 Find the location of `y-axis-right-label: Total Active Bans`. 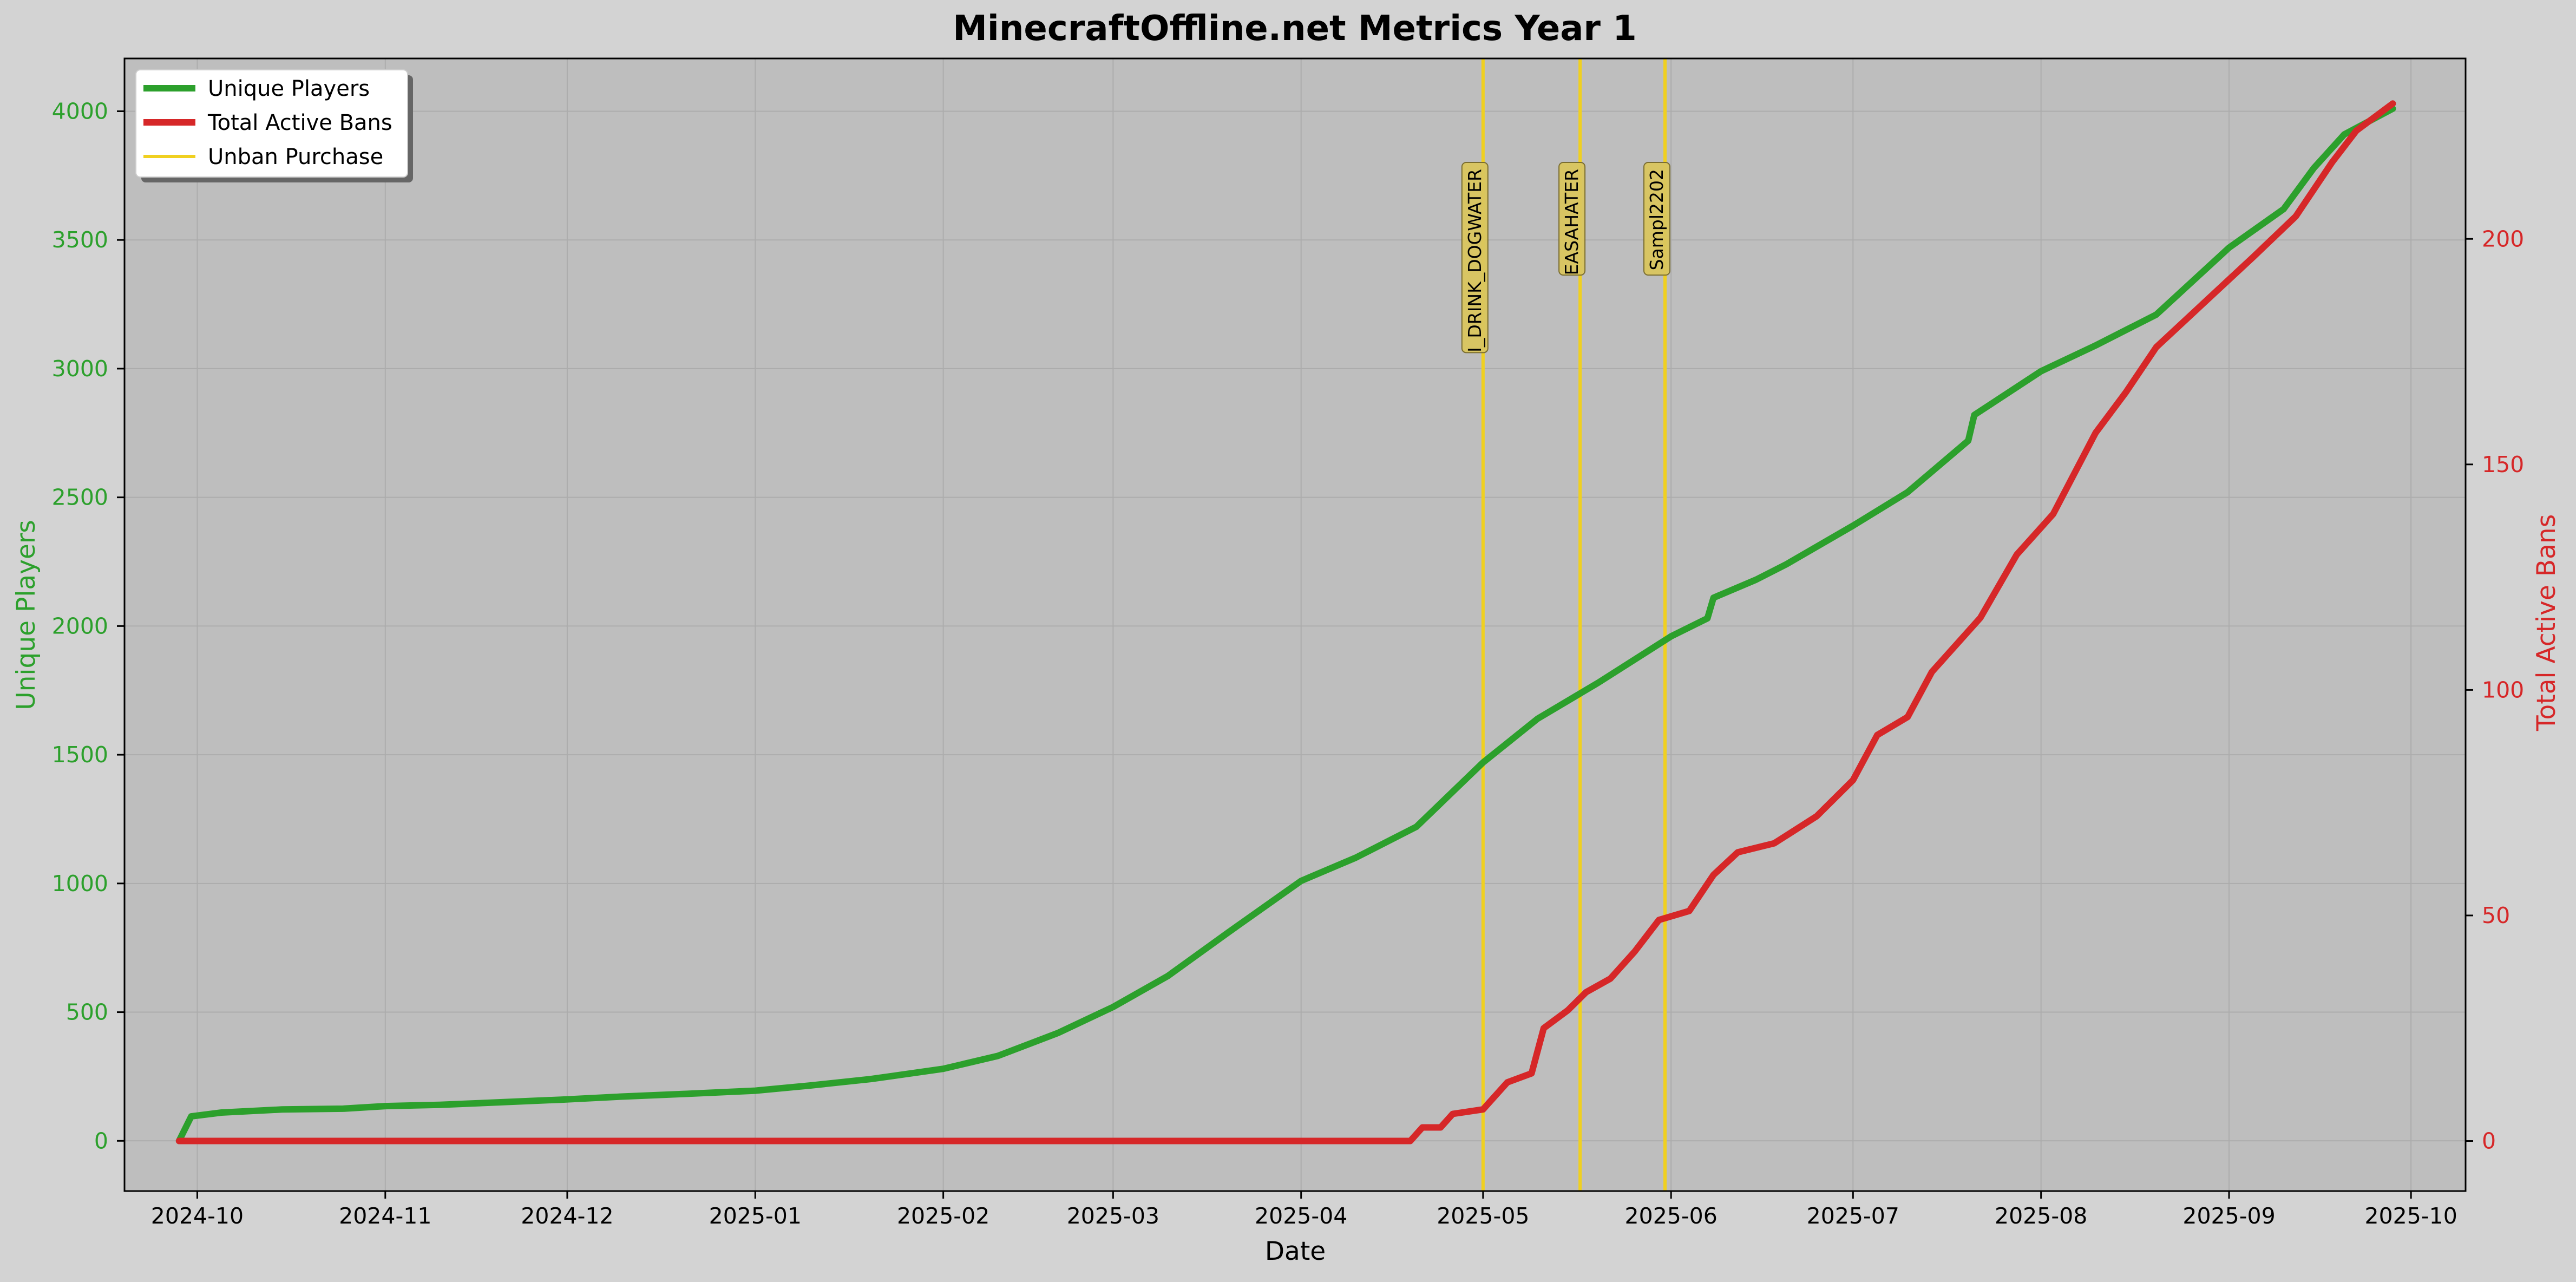

y-axis-right-label: Total Active Bans is located at coordinates (2546, 622).